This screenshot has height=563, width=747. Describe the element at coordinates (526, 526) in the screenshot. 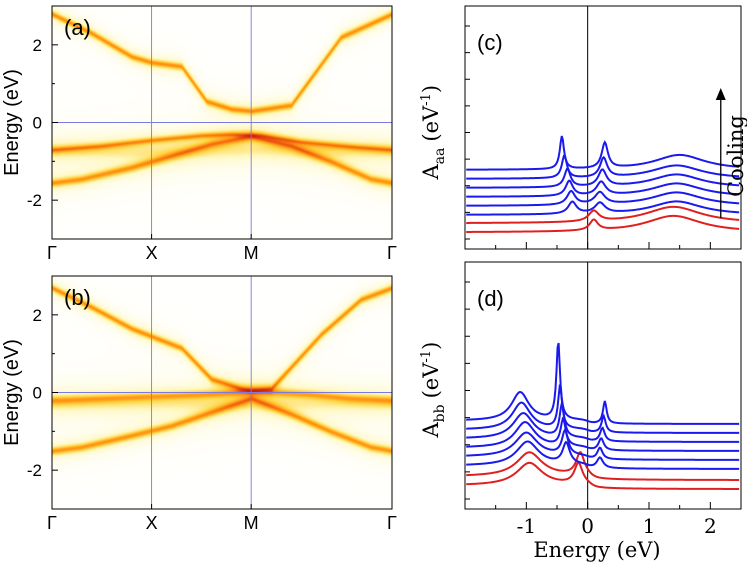

I see `x-tick-label: -1` at that location.